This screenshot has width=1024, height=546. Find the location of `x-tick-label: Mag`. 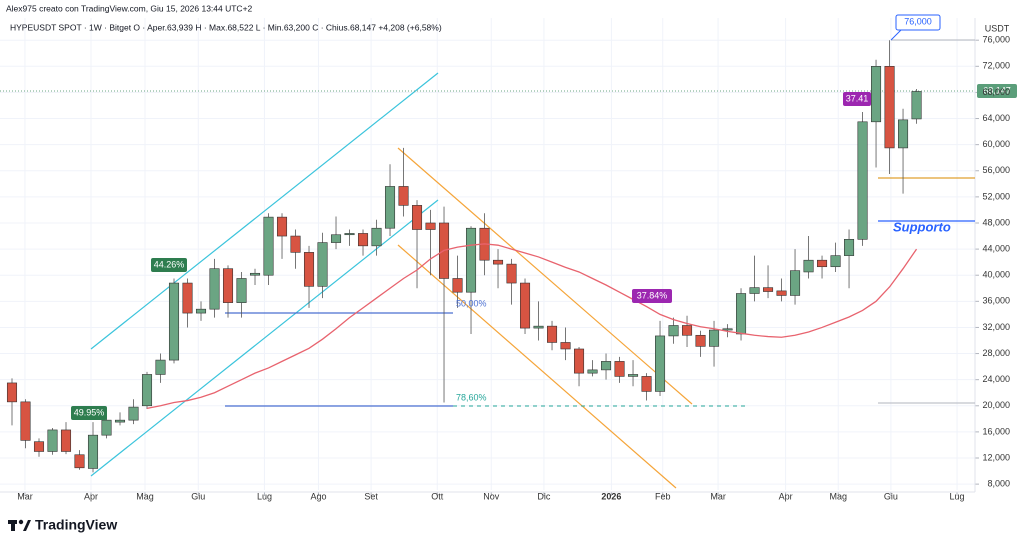

x-tick-label: Mag is located at coordinates (838, 496).